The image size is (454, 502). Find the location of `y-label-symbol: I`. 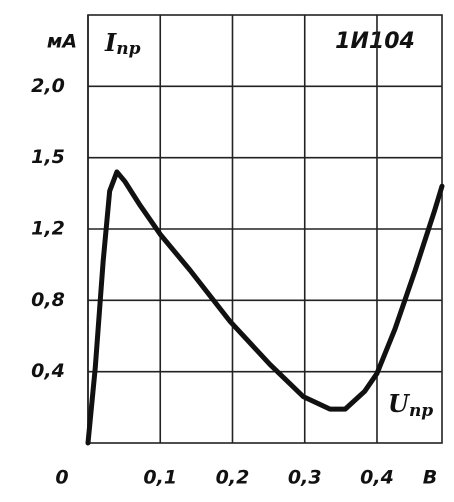

y-label-symbol: I is located at coordinates (110, 42).